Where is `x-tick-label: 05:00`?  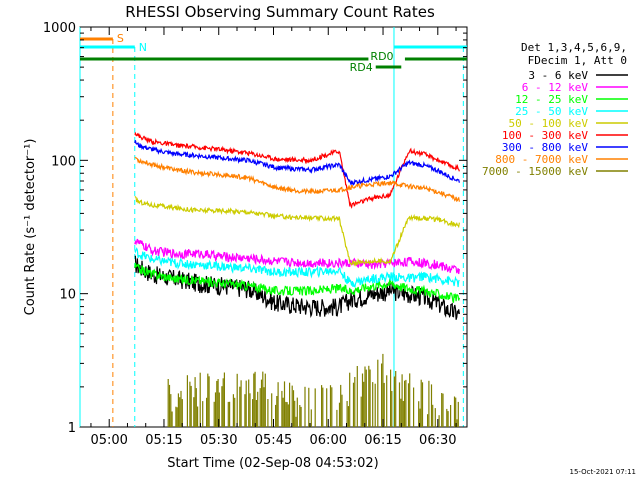
x-tick-label: 05:00 is located at coordinates (108, 440).